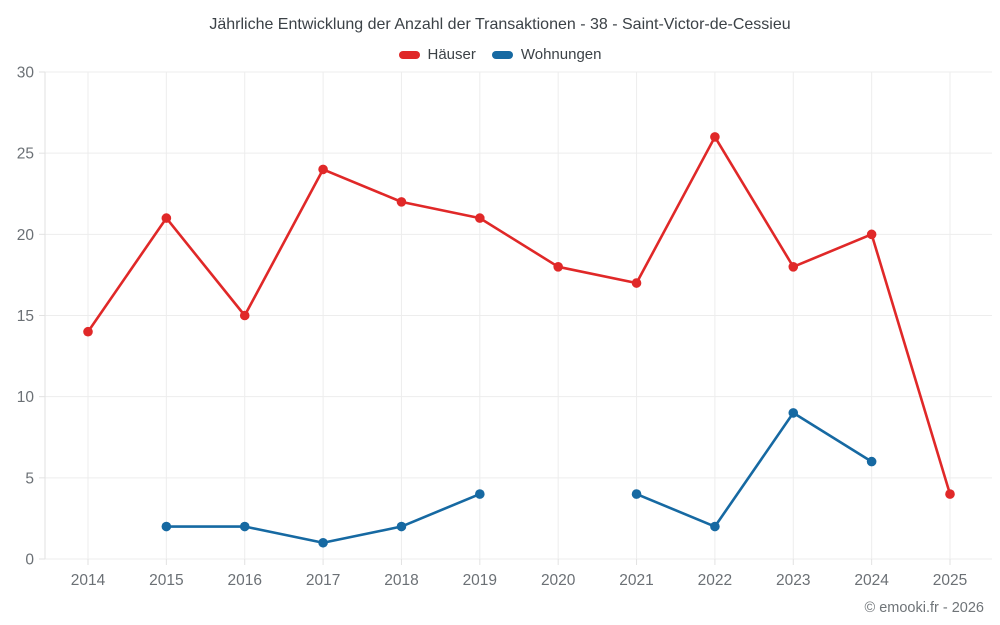 This screenshot has width=1000, height=625. I want to click on x-tick-label: 2019, so click(480, 580).